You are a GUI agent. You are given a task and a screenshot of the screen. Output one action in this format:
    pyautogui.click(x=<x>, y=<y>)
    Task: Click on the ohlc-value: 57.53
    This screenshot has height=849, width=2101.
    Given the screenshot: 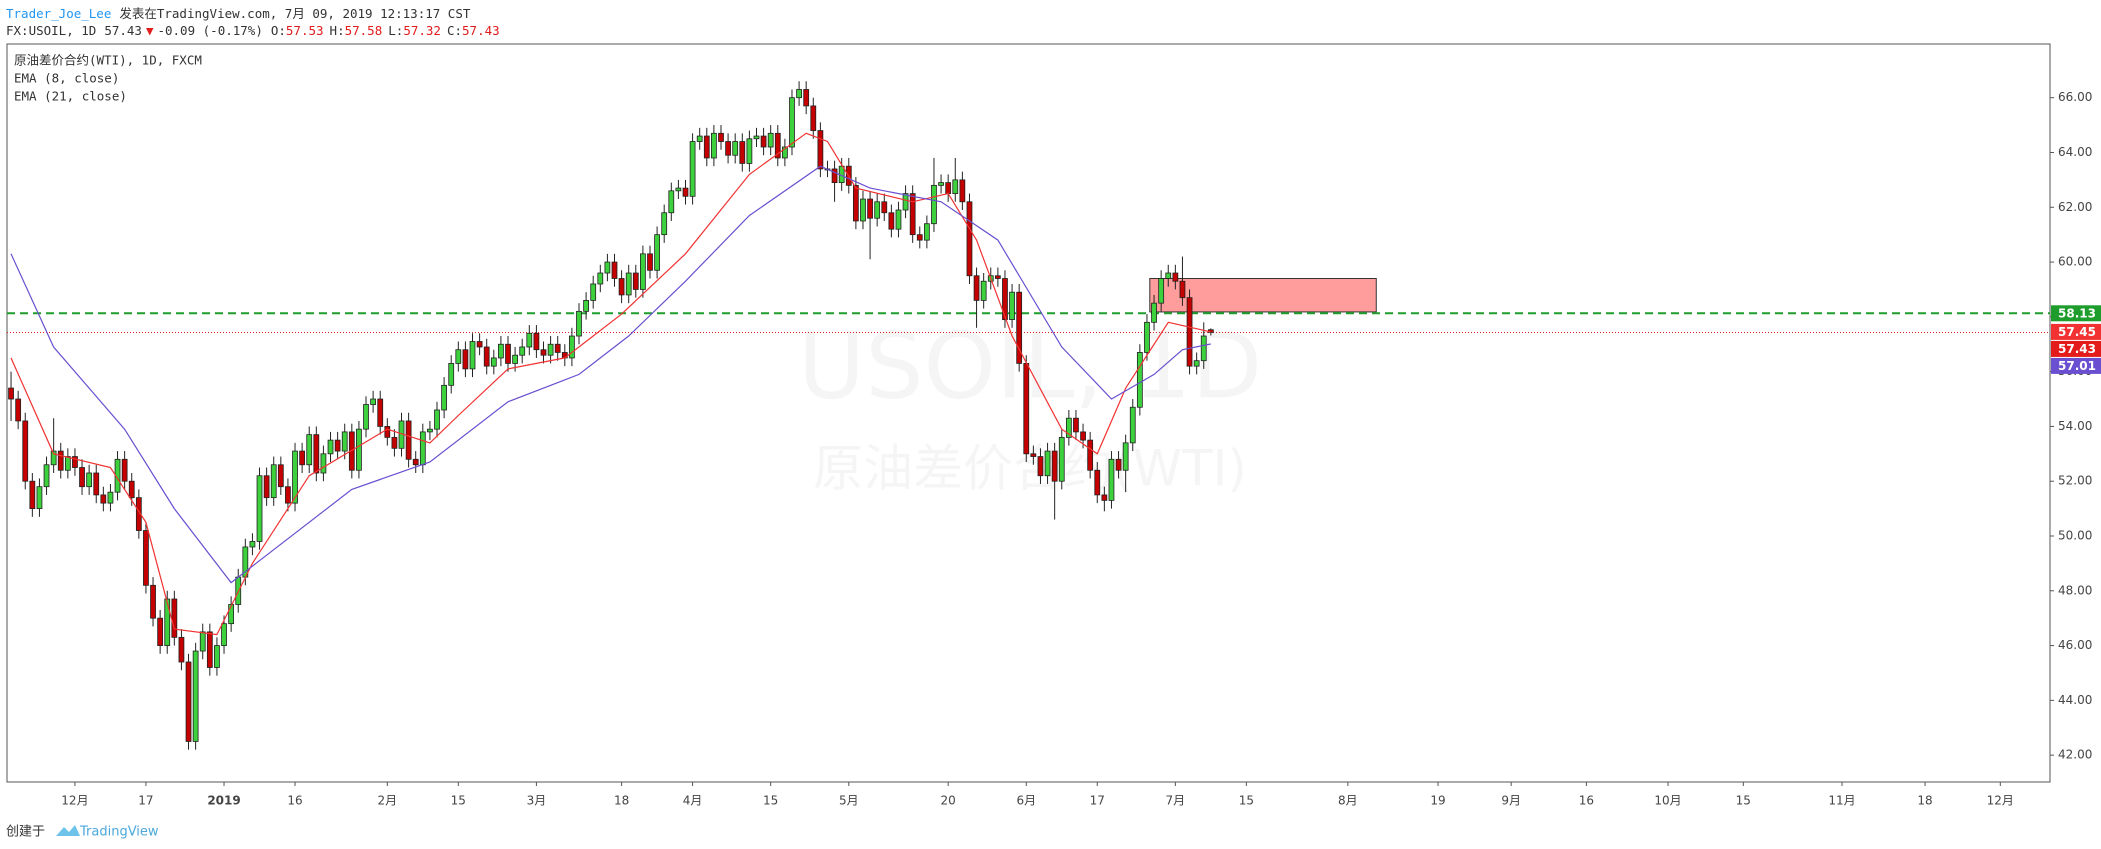 What is the action you would take?
    pyautogui.click(x=305, y=30)
    